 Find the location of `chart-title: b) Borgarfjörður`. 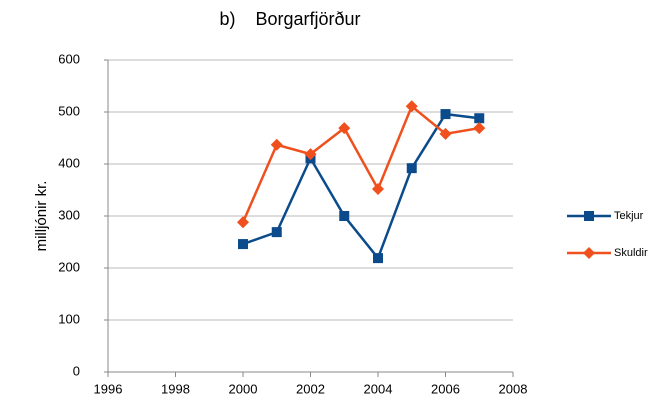

chart-title: b) Borgarfjörður is located at coordinates (289, 19).